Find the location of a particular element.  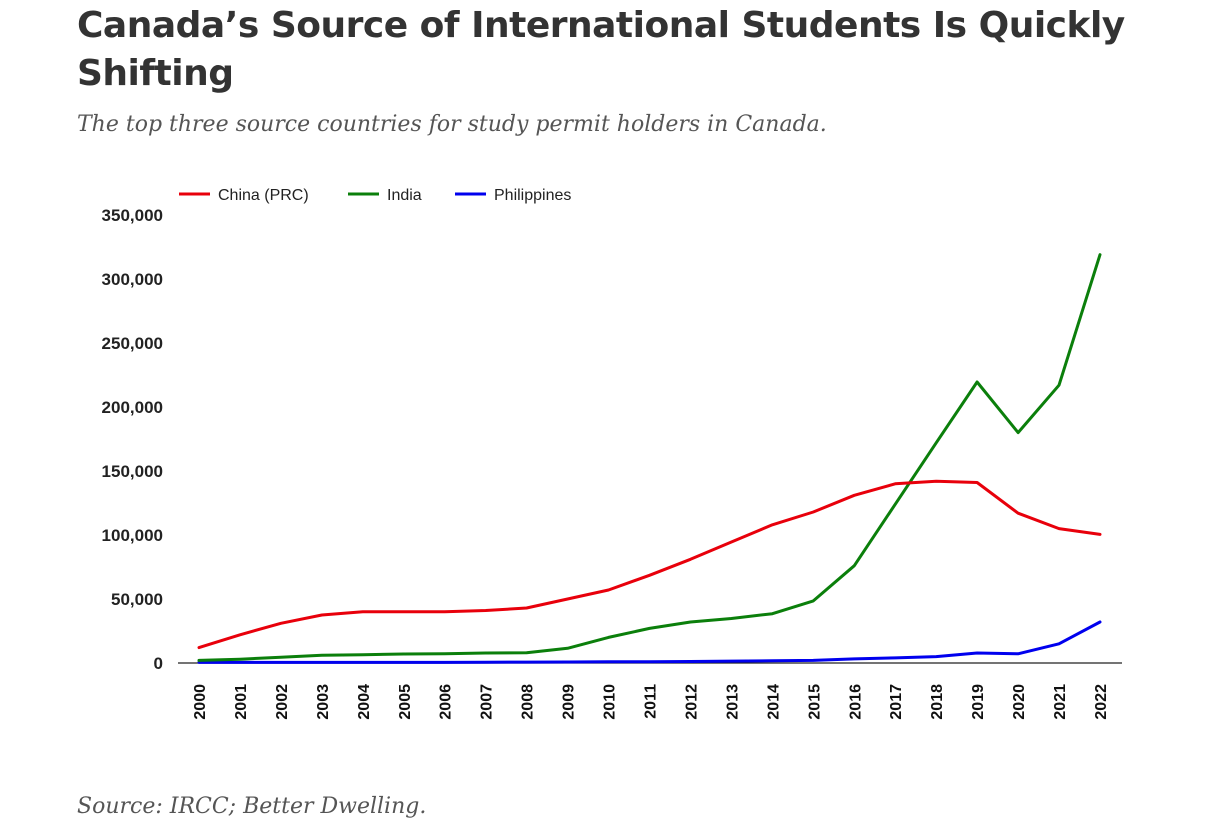

legend: China (PRC) India Philippines is located at coordinates (375, 195).